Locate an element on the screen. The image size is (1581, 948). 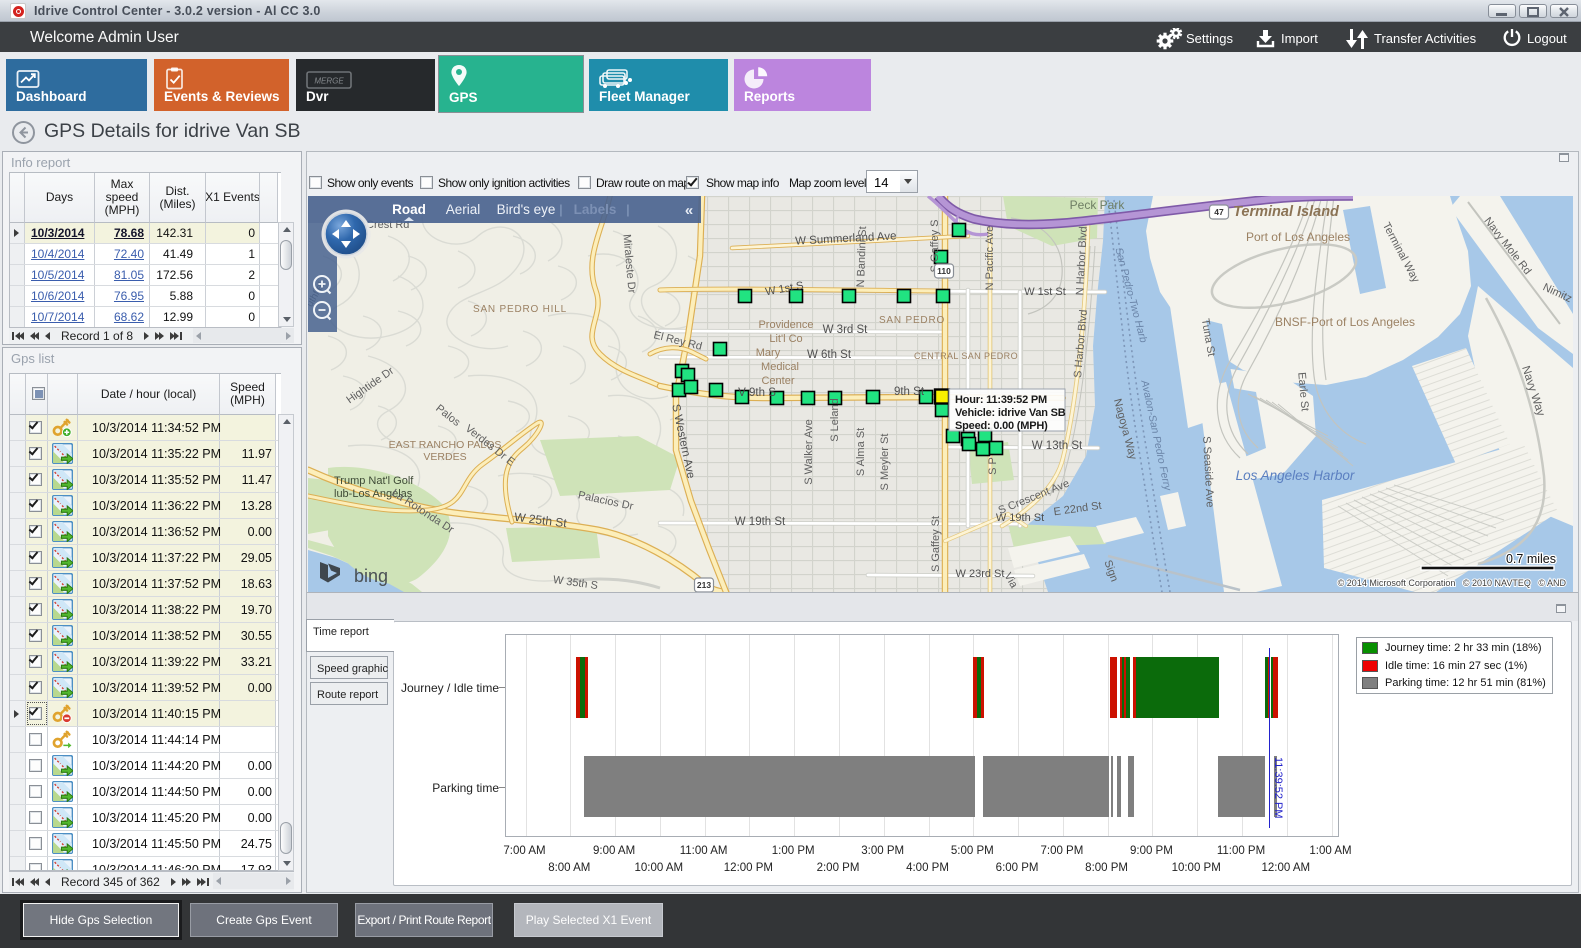
svg-text: Earle St is located at coordinates (1302, 392).